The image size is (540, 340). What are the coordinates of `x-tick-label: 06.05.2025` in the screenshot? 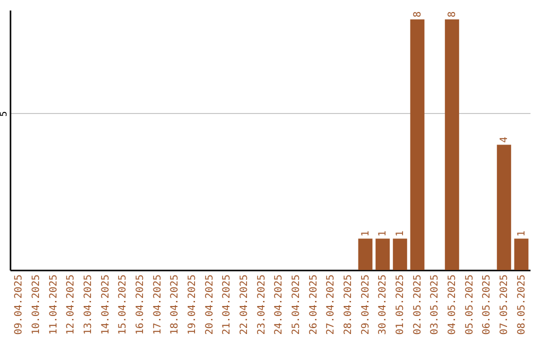 It's located at (487, 304).